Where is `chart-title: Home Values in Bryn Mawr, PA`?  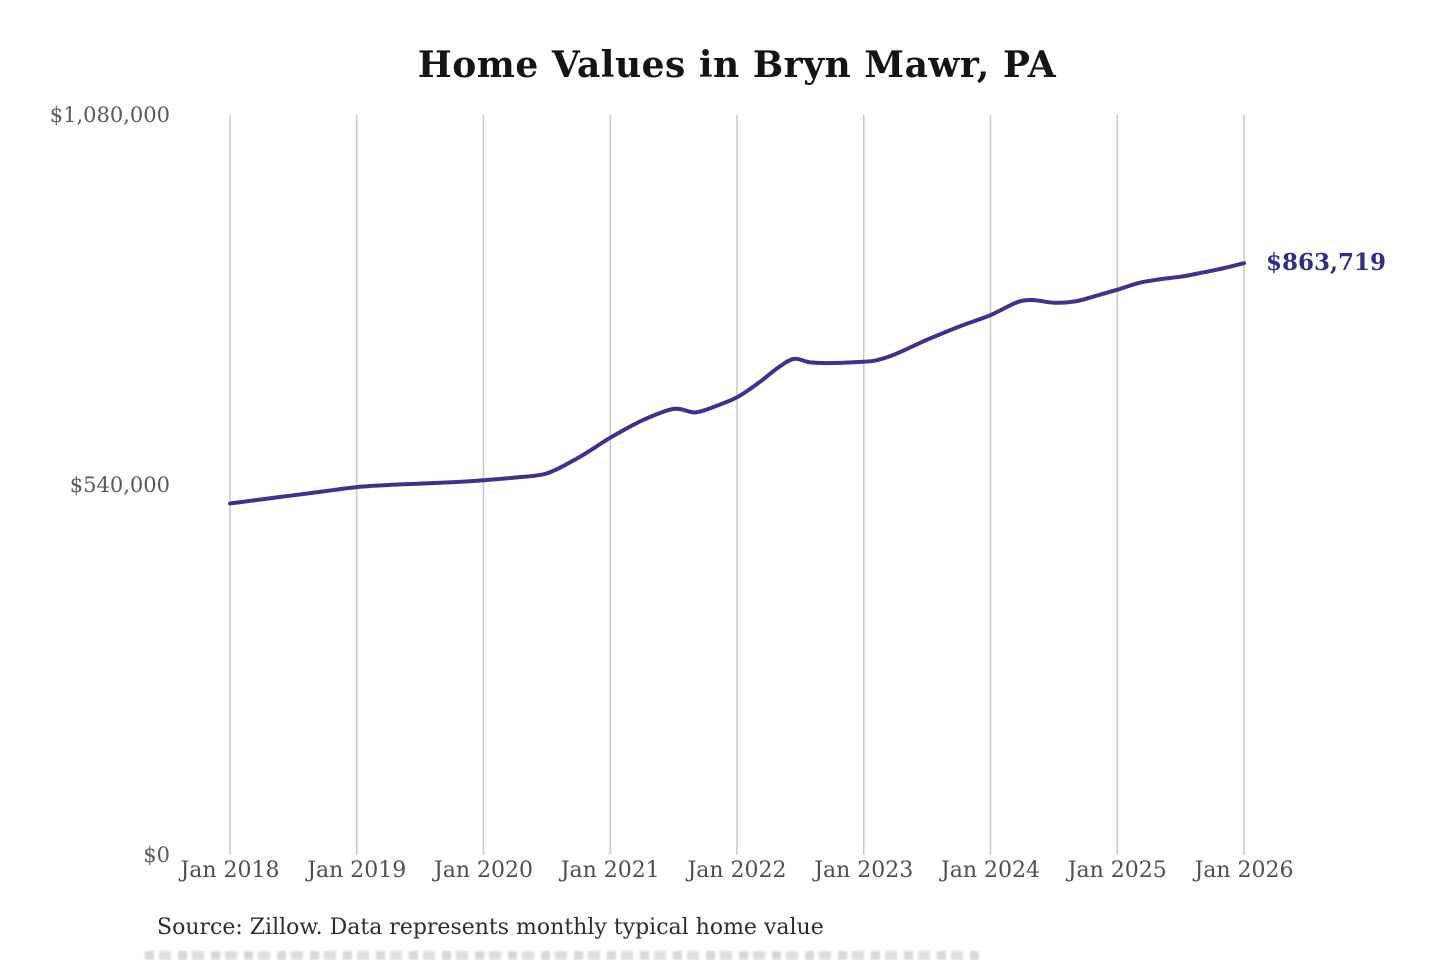 chart-title: Home Values in Bryn Mawr, PA is located at coordinates (737, 65).